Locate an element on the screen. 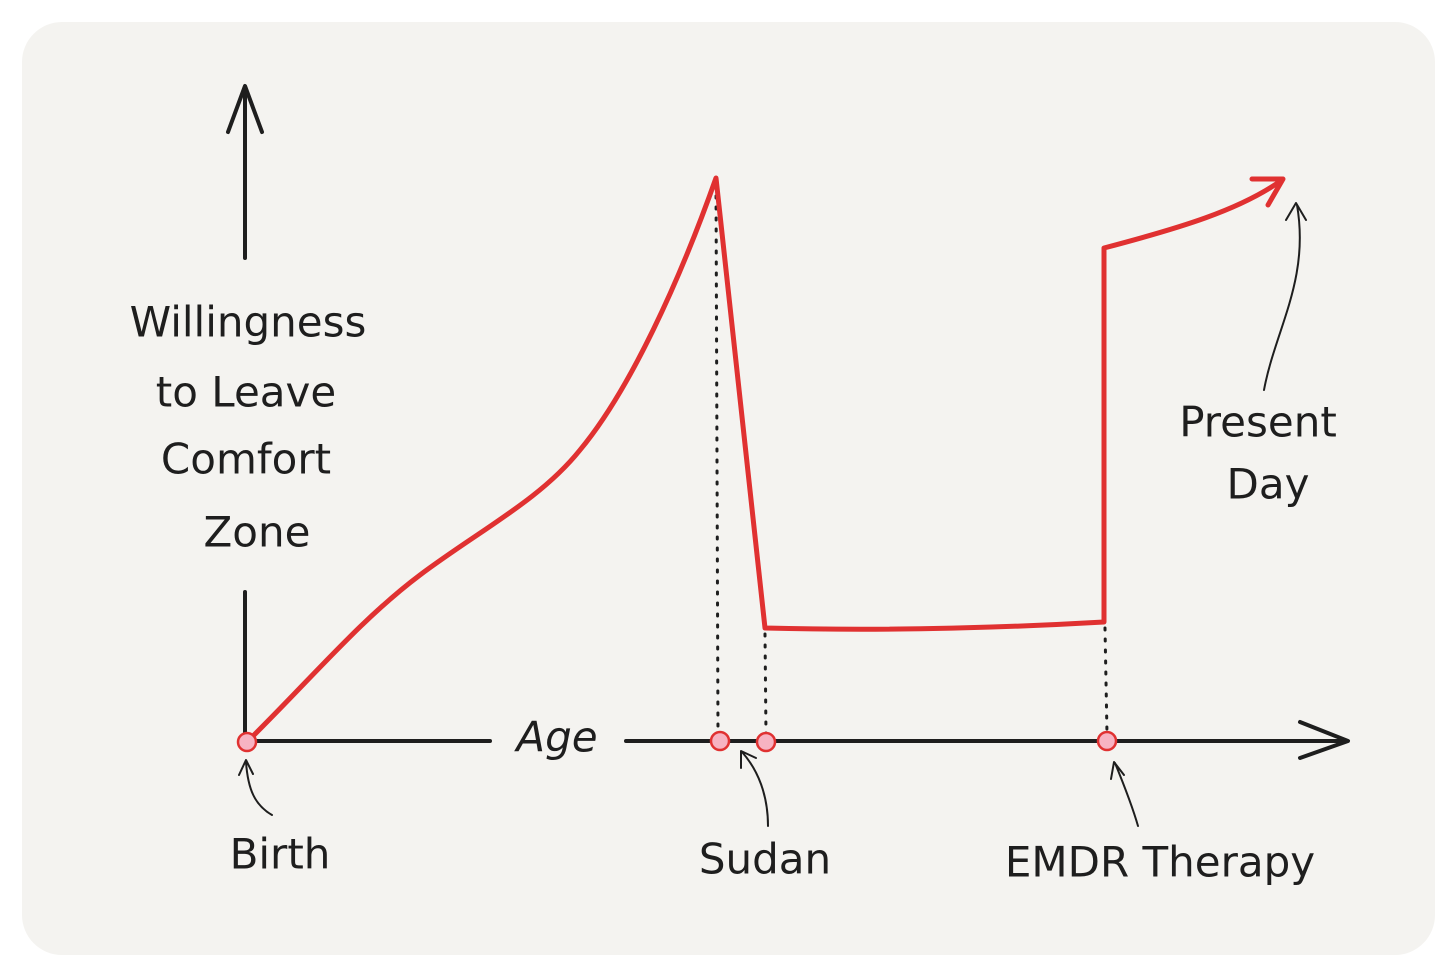 The image size is (1456, 979). y-axis-arrowhead is located at coordinates (245, 109).